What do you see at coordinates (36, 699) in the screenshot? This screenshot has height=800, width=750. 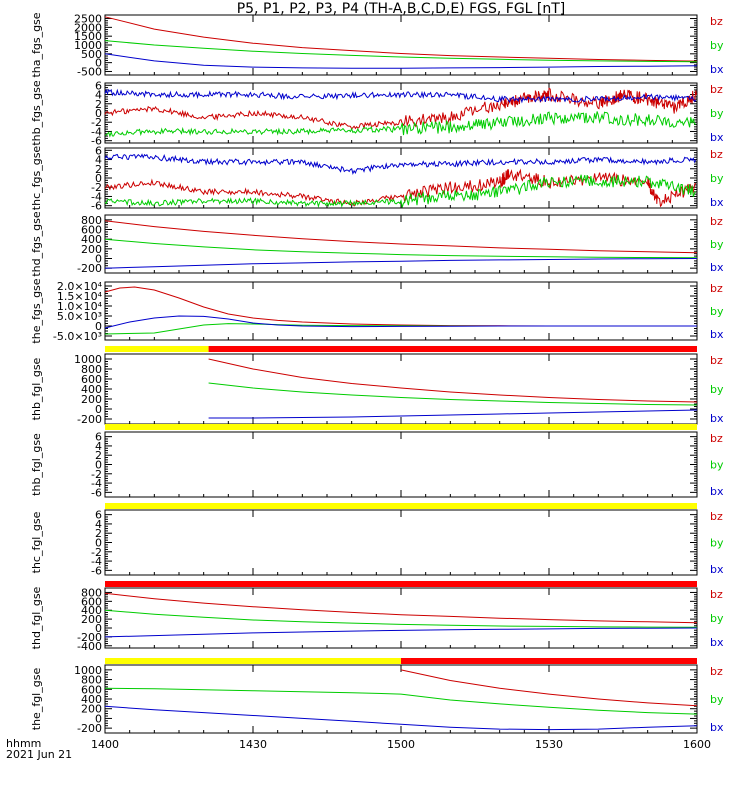 I see `y-axis-label: the_fgl_gse` at bounding box center [36, 699].